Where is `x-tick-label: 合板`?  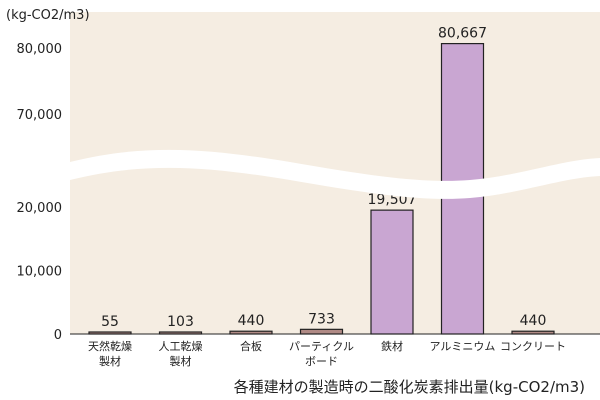
x-tick-label: 合板 is located at coordinates (251, 346).